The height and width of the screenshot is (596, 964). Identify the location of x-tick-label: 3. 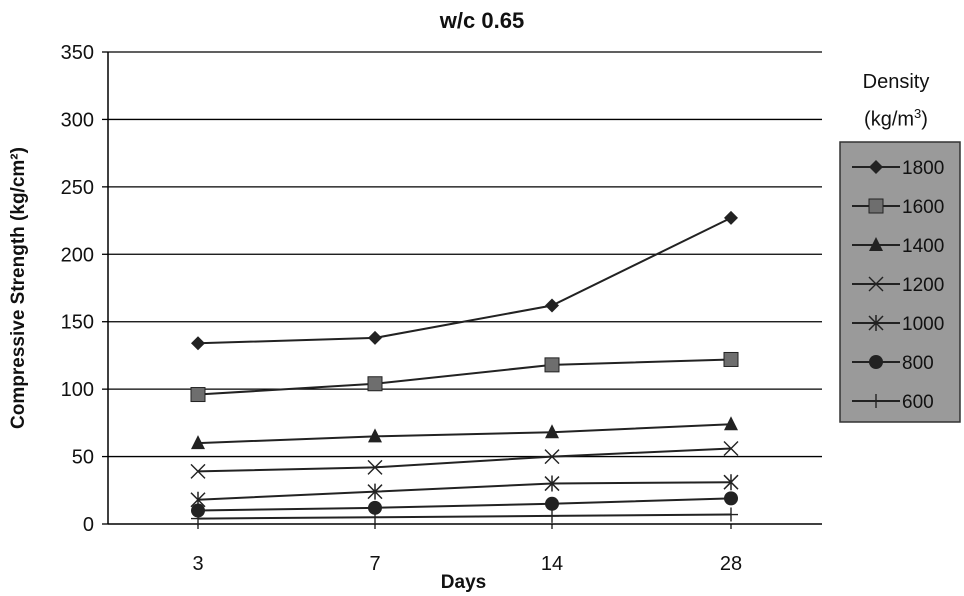
(197, 564).